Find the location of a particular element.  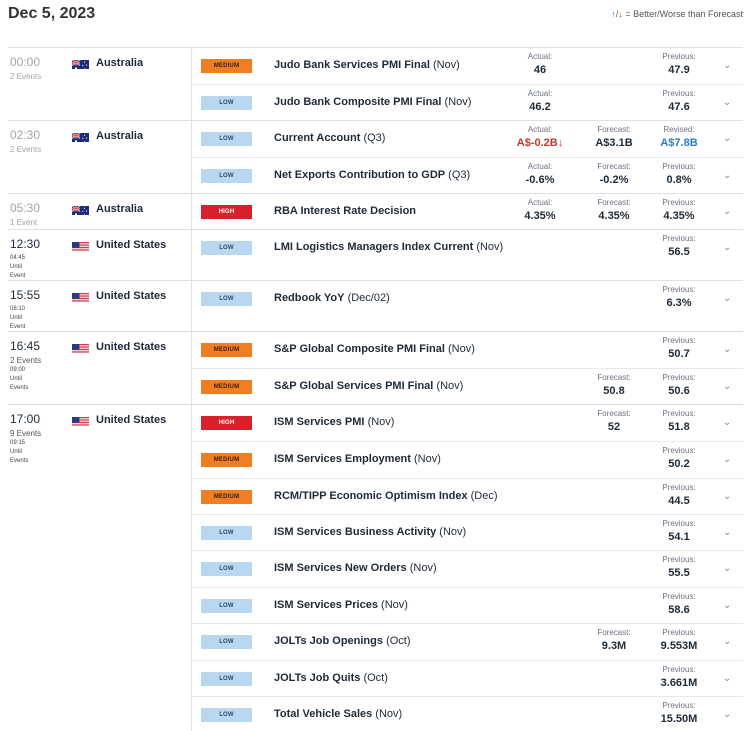

event-period: (Oct) is located at coordinates (375, 677).